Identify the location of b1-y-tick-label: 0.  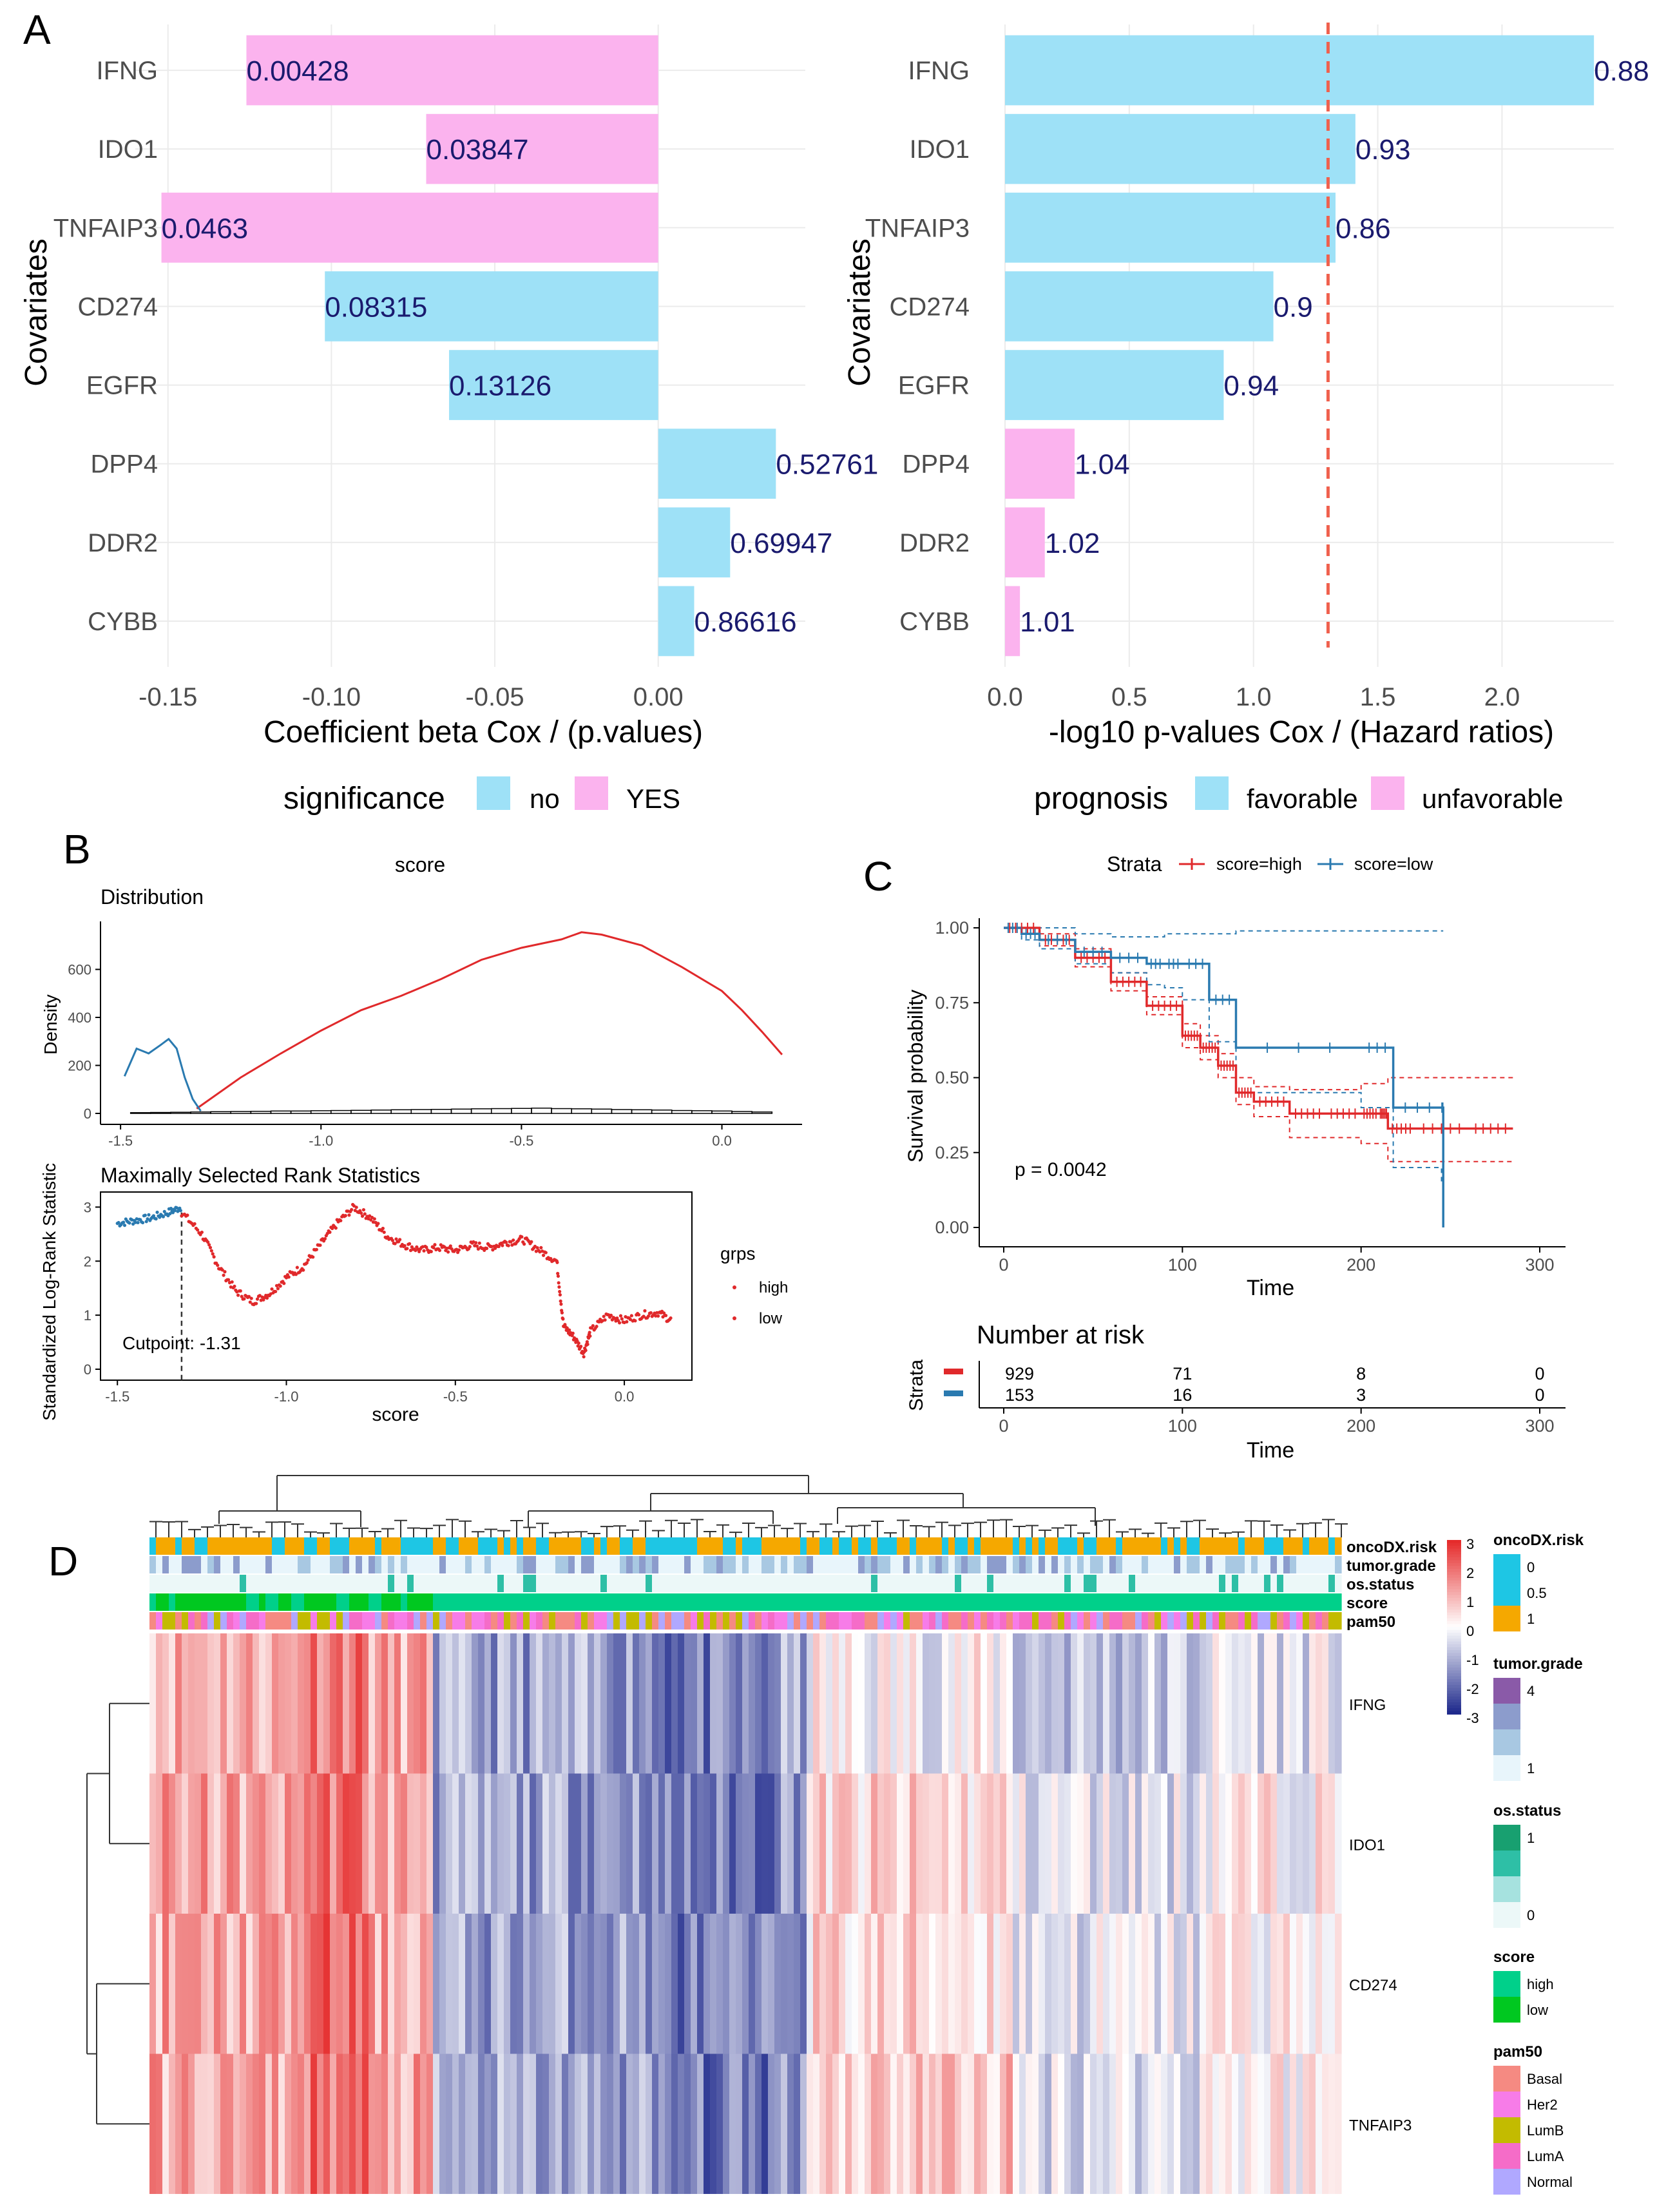
(87, 1114).